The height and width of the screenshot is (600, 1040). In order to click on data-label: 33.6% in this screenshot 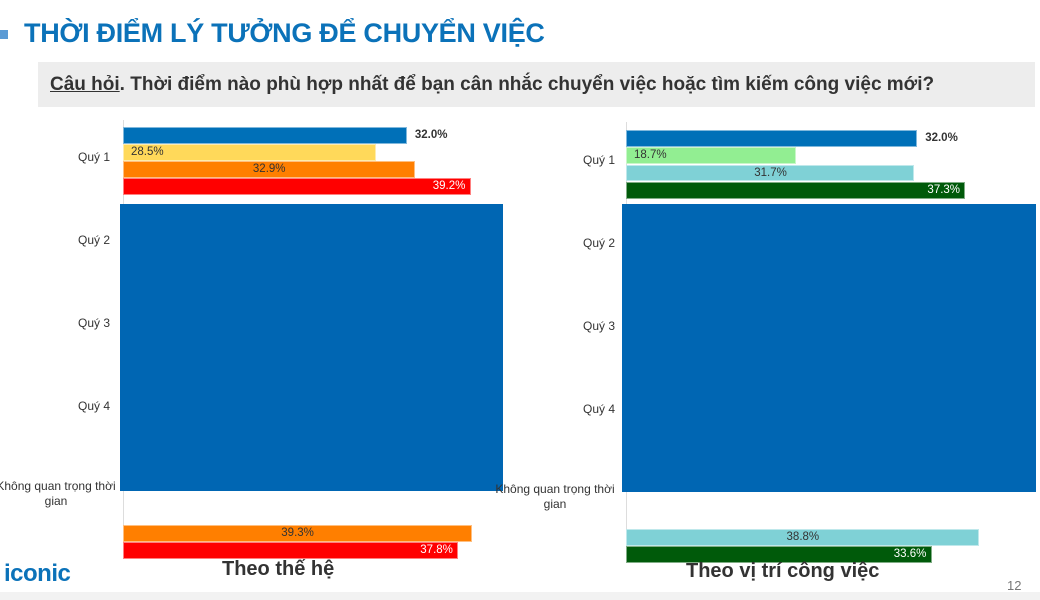, I will do `click(910, 554)`.